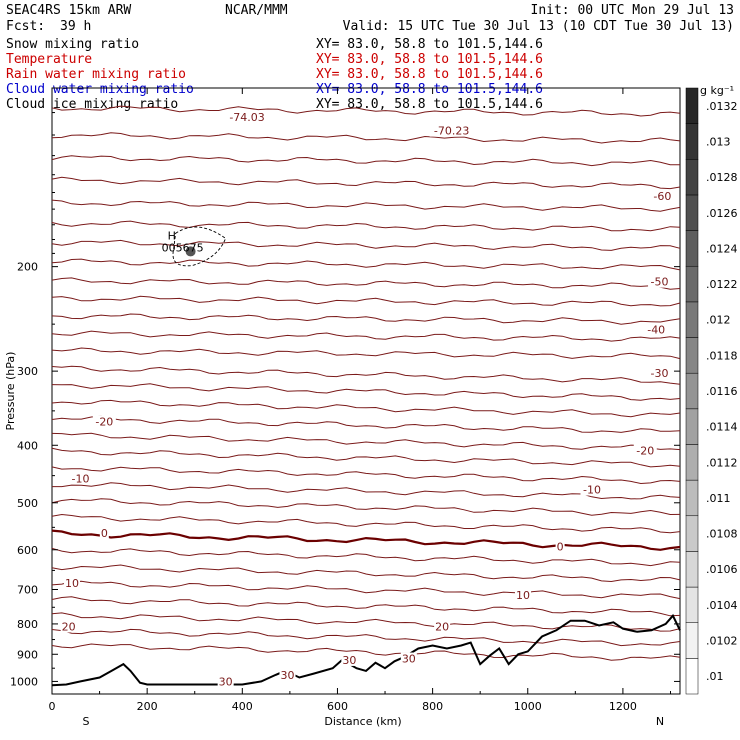 This screenshot has width=740, height=740. I want to click on isotherm-label: 0, so click(560, 546).